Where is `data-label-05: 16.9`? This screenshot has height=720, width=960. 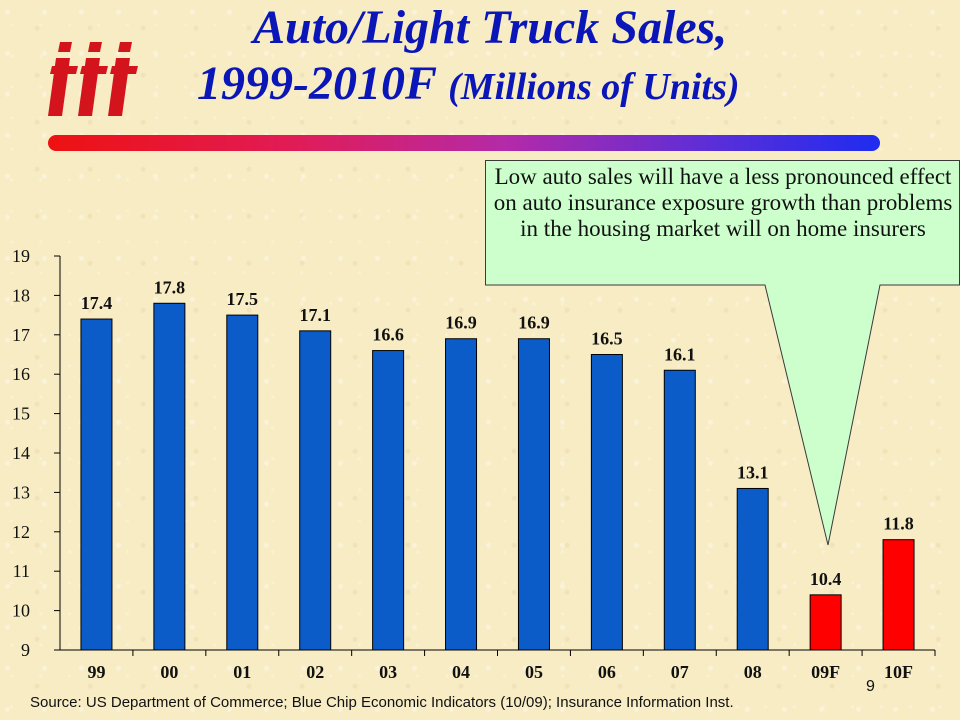 data-label-05: 16.9 is located at coordinates (534, 323).